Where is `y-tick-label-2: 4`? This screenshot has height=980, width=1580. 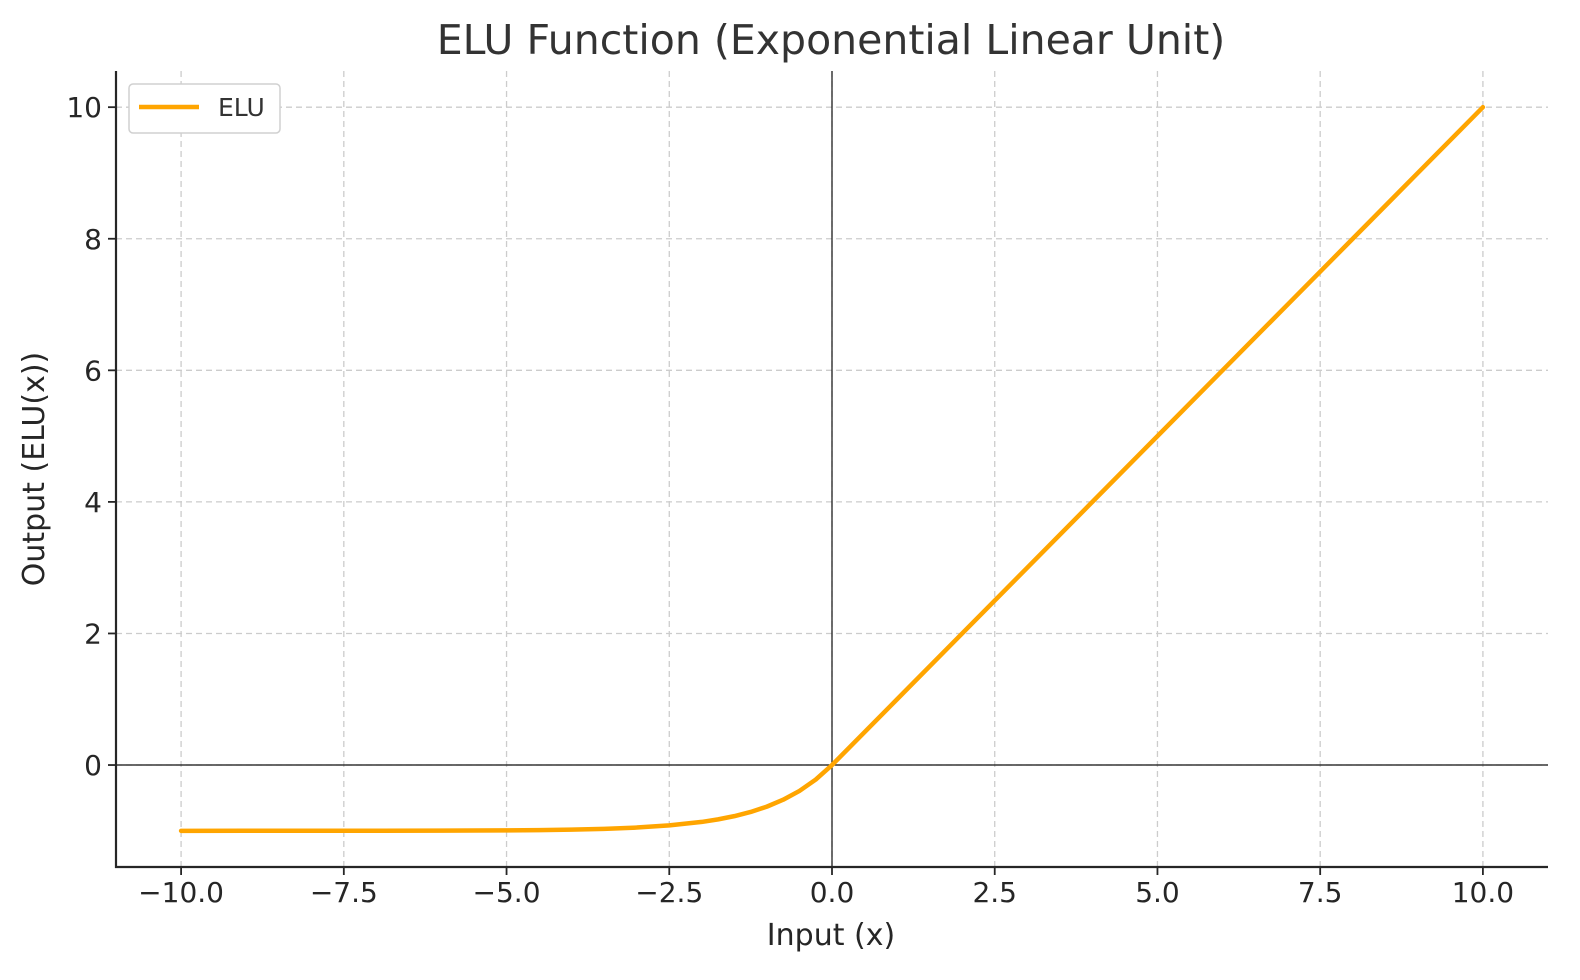
y-tick-label-2: 4 is located at coordinates (93, 502).